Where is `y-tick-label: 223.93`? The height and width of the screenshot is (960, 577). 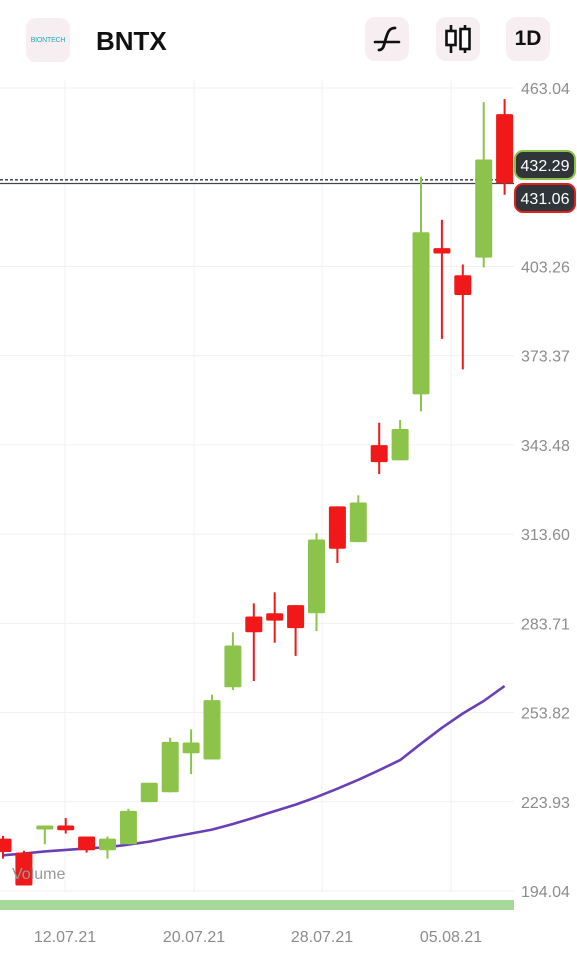
y-tick-label: 223.93 is located at coordinates (545, 803).